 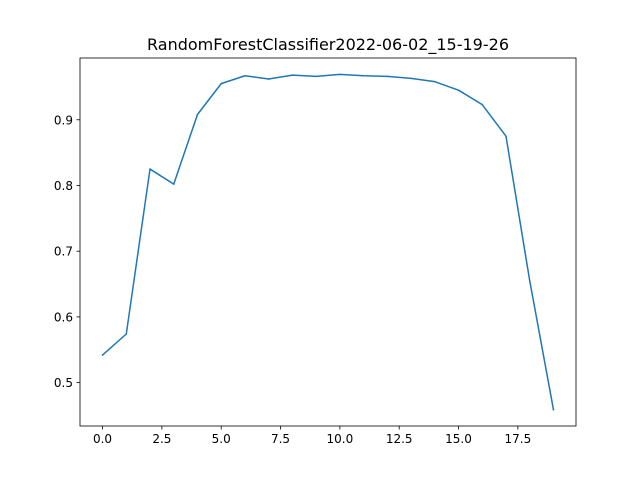 What do you see at coordinates (517, 439) in the screenshot?
I see `x-tick-label: 17.5` at bounding box center [517, 439].